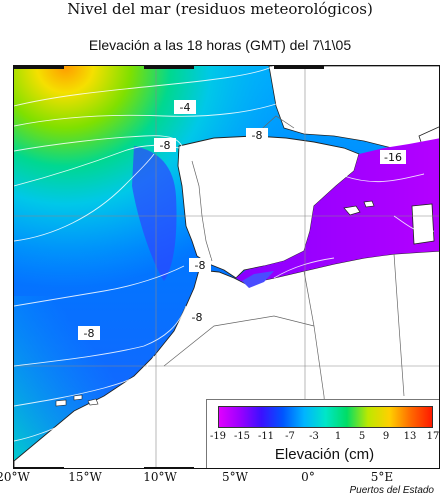 The image size is (440, 497). Describe the element at coordinates (433, 436) in the screenshot. I see `color-scale-tick: 17` at that location.